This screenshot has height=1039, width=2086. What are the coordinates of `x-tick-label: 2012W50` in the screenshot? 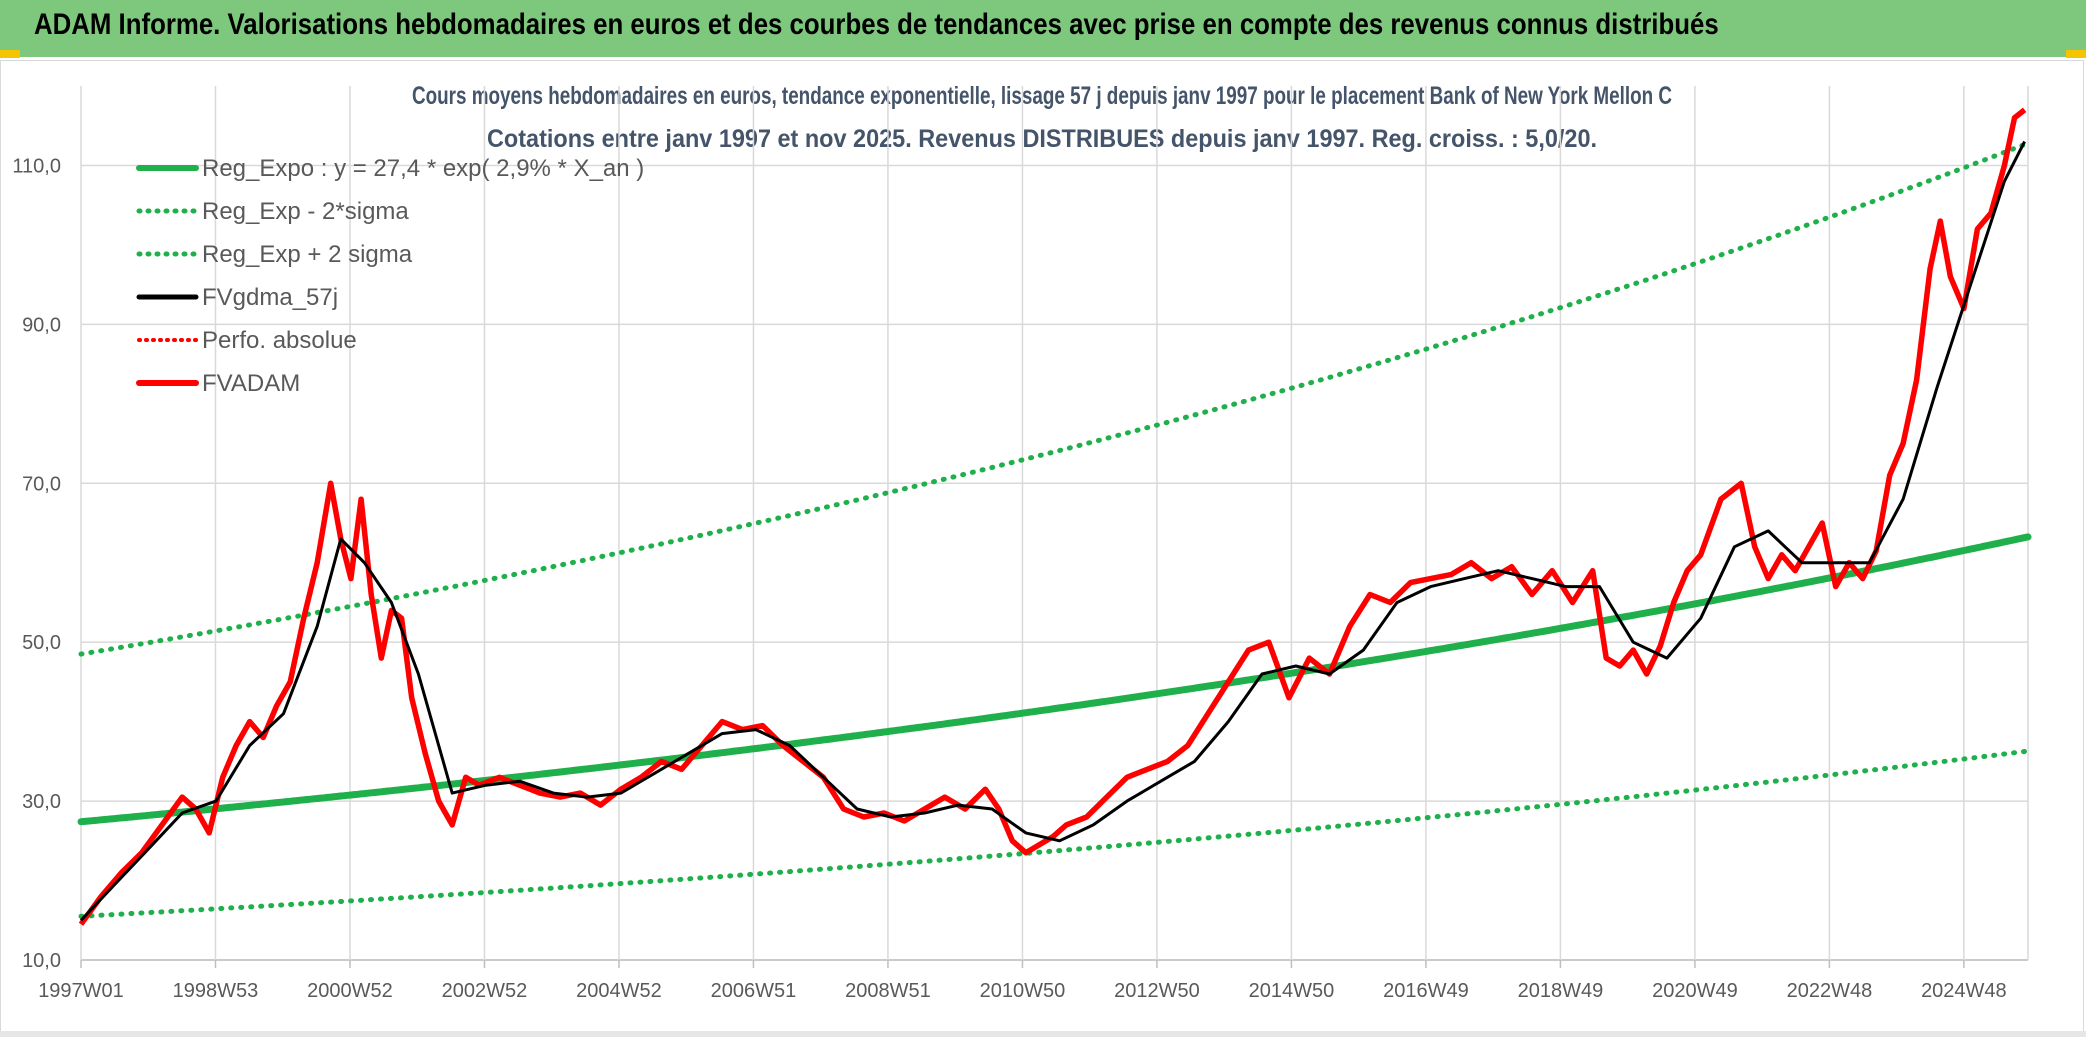 It's located at (1157, 991).